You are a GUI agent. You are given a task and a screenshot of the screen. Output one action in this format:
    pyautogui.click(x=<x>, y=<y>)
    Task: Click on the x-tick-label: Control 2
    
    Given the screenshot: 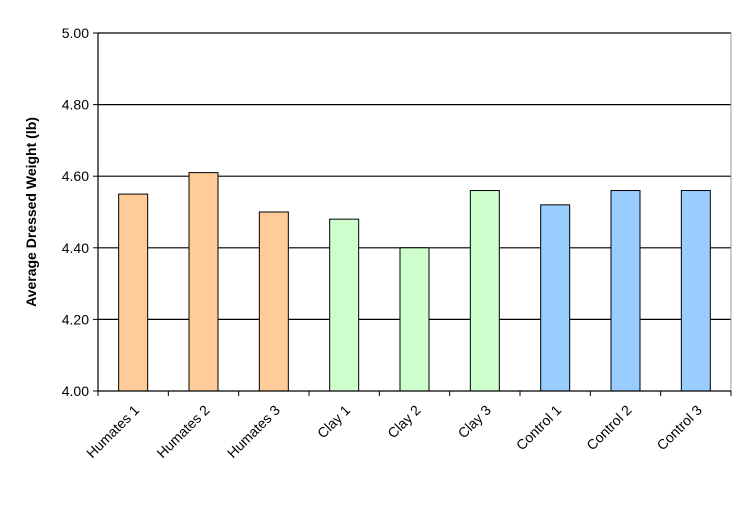 What is the action you would take?
    pyautogui.click(x=609, y=428)
    